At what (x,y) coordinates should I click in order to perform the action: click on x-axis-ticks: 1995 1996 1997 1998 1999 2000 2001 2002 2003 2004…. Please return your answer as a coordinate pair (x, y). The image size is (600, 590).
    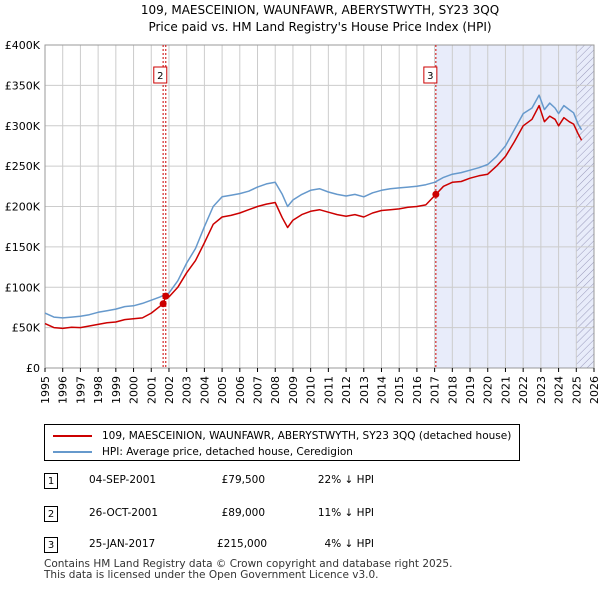
    Looking at the image, I should click on (319, 386).